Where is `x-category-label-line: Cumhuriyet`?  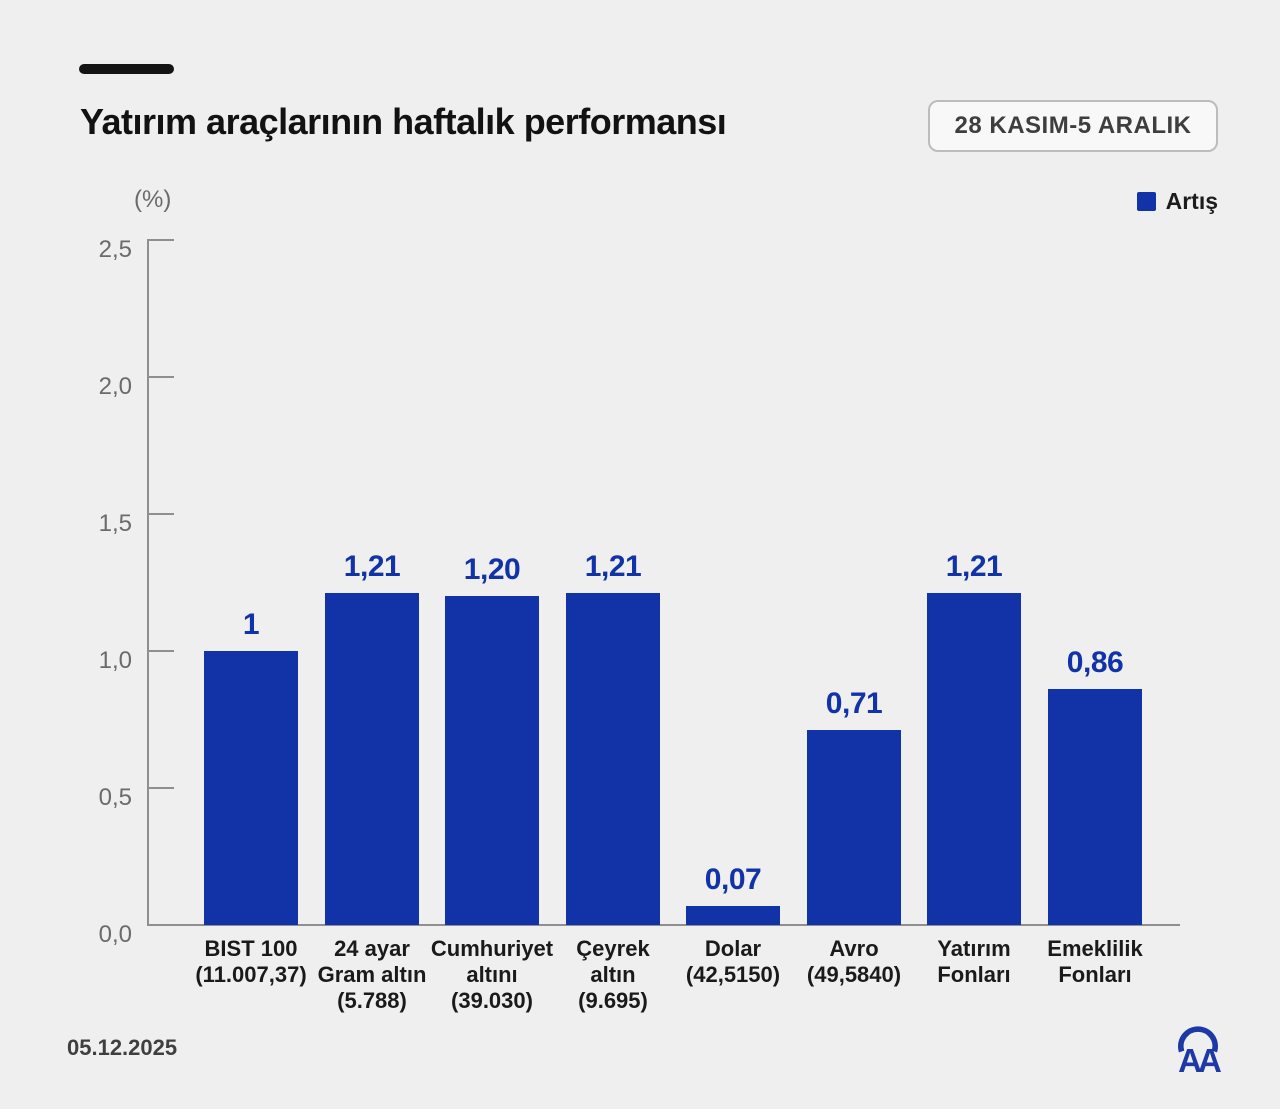
x-category-label-line: Cumhuriyet is located at coordinates (492, 948).